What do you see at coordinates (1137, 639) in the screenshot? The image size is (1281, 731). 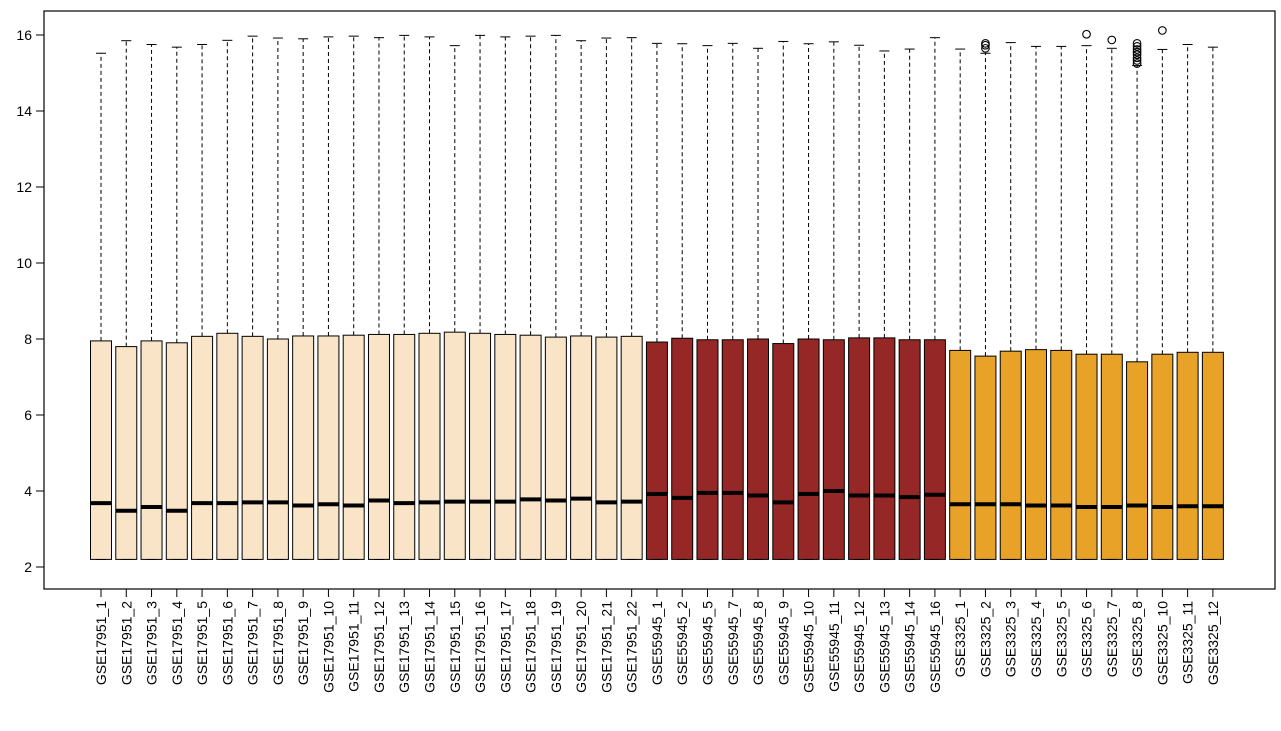 I see `x-tick-label: GSE3325_8` at bounding box center [1137, 639].